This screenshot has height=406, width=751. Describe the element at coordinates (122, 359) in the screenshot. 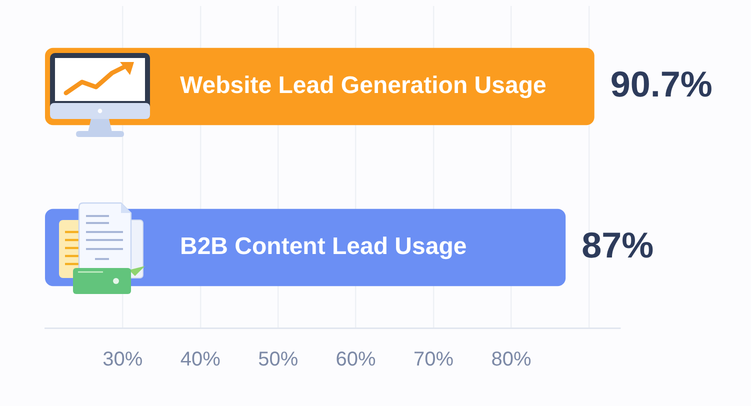

I see `x-tick-label: 30%` at that location.